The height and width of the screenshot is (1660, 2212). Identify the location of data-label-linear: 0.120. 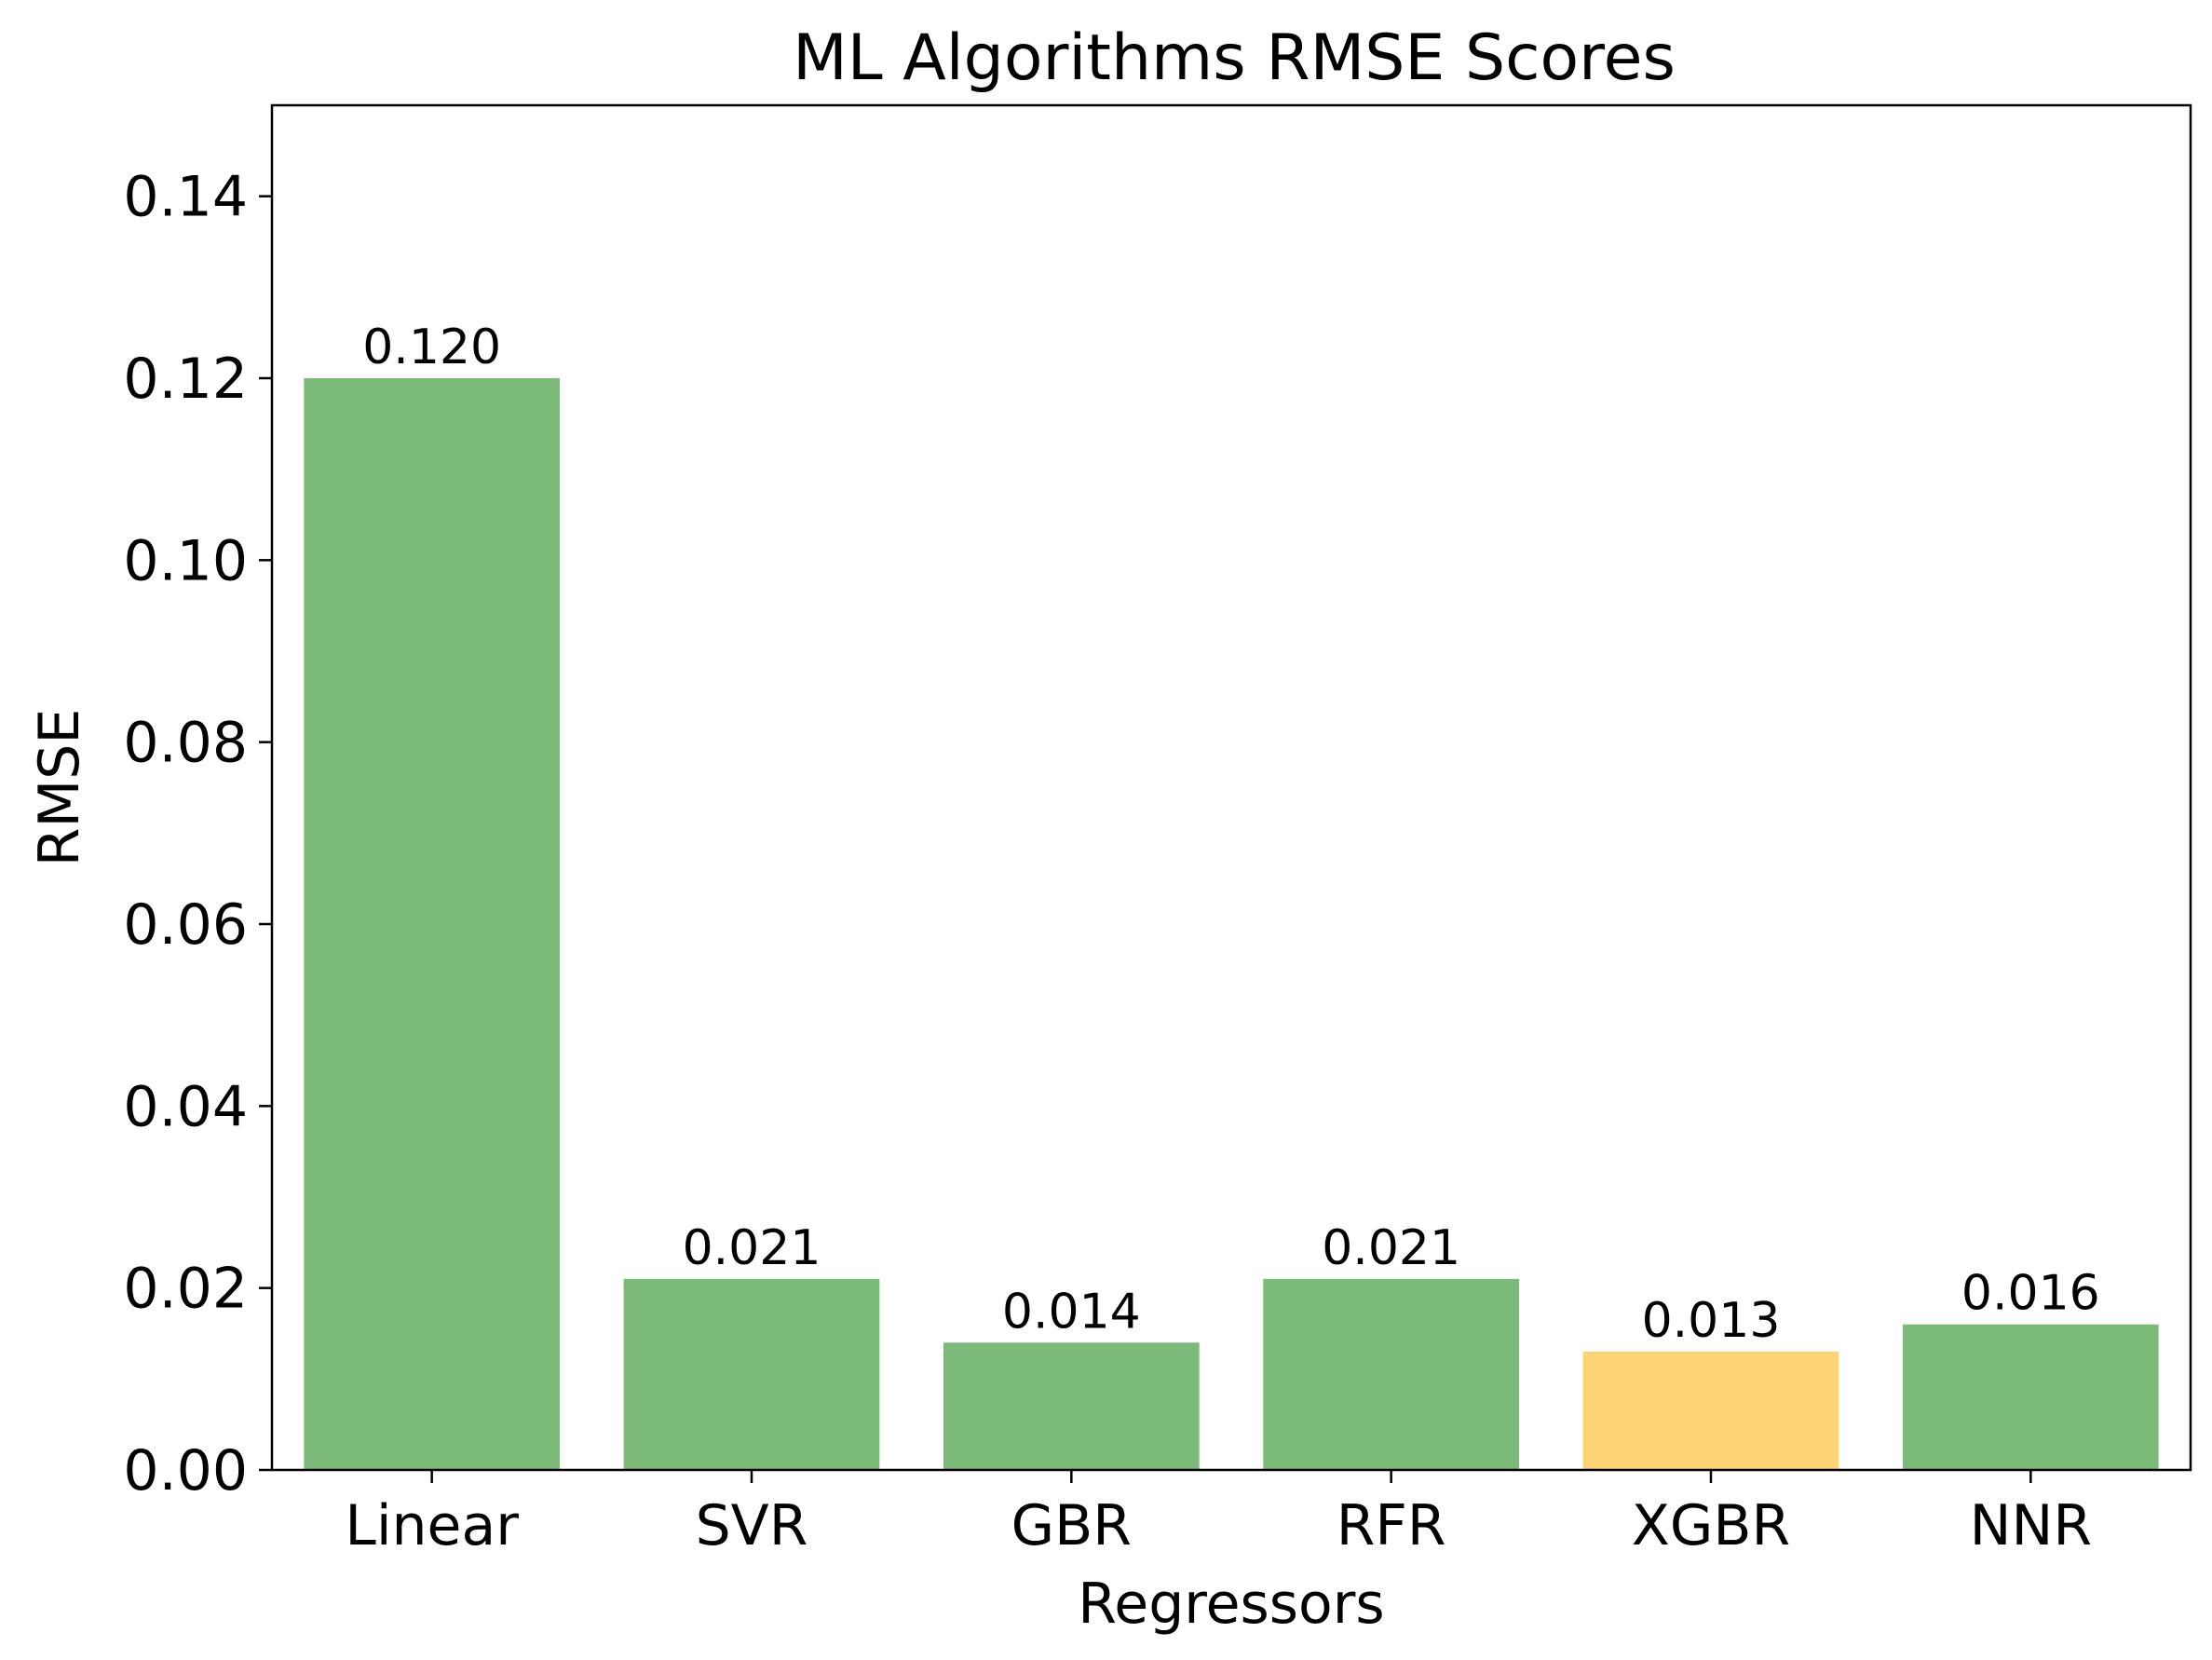
(432, 347).